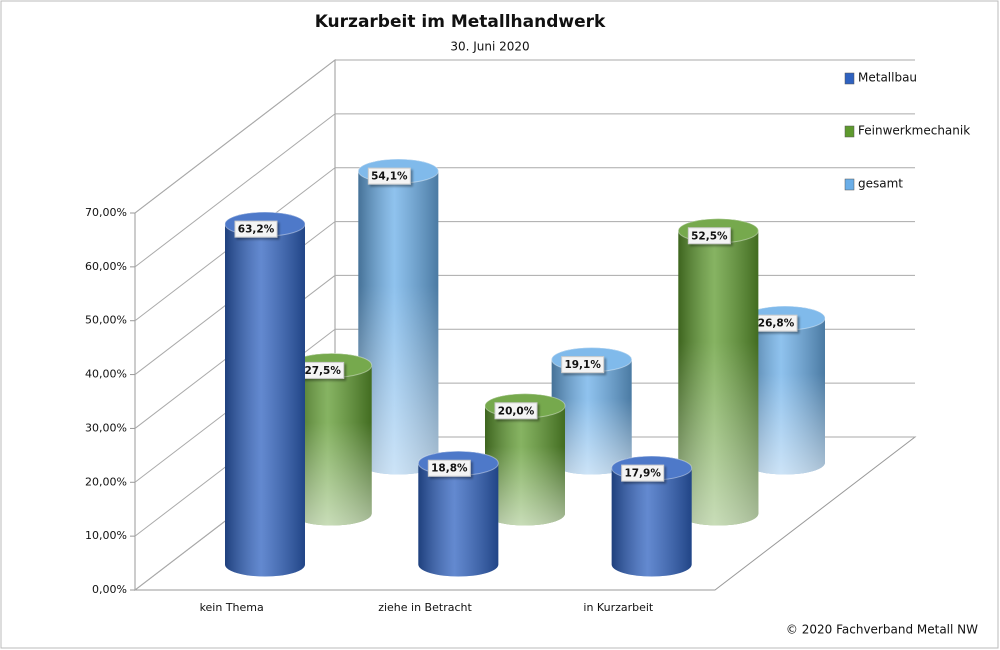 The height and width of the screenshot is (650, 1000). Describe the element at coordinates (106, 320) in the screenshot. I see `y-tick-label: 50,00%` at that location.